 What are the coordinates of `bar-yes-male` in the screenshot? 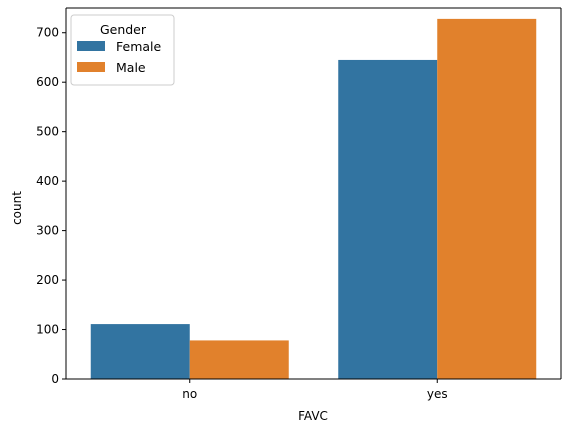 It's located at (487, 198).